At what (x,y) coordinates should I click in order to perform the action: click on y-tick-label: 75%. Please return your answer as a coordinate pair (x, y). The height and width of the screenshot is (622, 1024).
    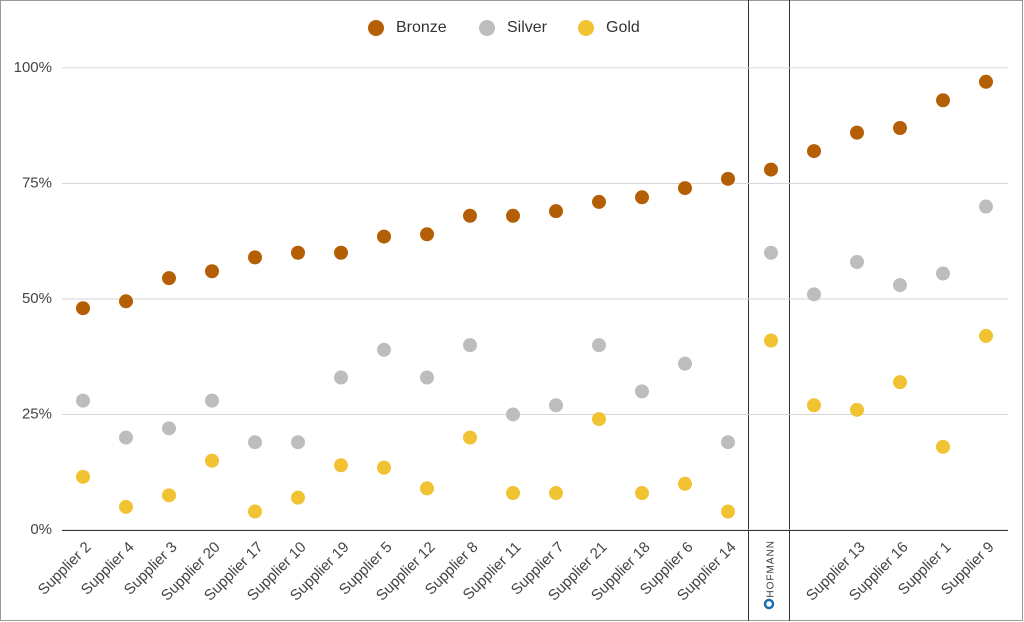
    Looking at the image, I should click on (37, 182).